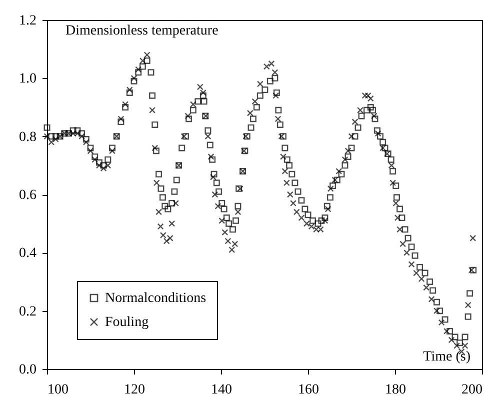  Describe the element at coordinates (221, 390) in the screenshot. I see `x-tick-label: 140` at that location.